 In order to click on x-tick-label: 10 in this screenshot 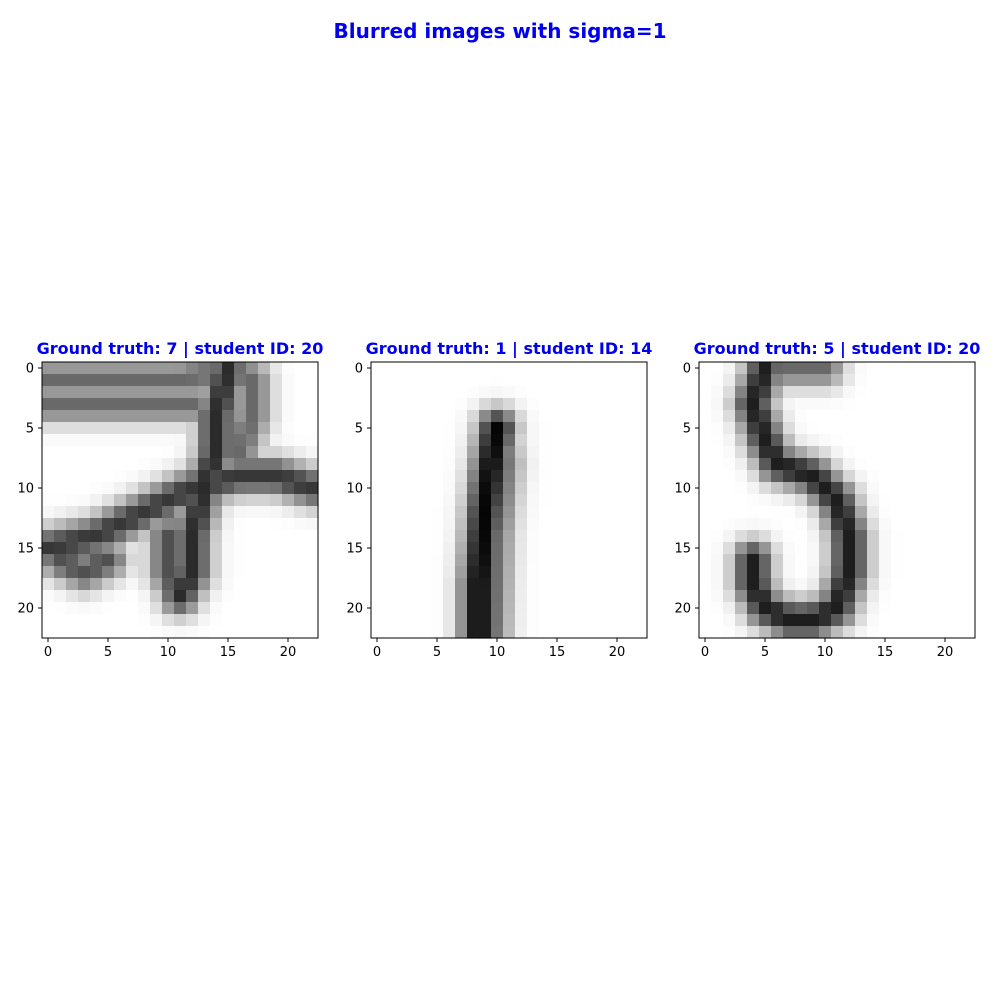, I will do `click(168, 652)`.